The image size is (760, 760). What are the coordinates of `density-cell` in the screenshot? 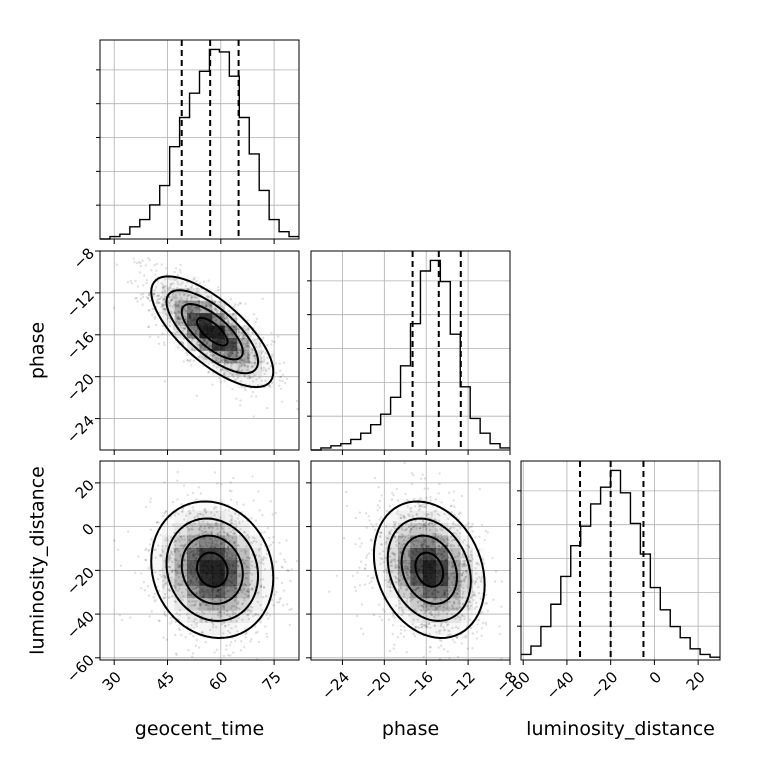 It's located at (255, 382).